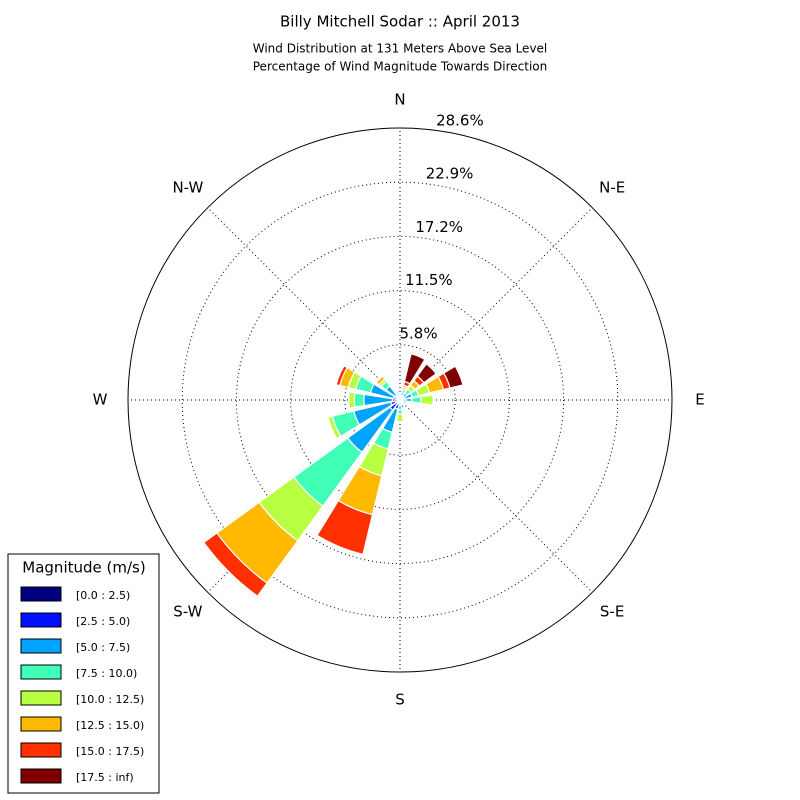 Image resolution: width=800 pixels, height=800 pixels. What do you see at coordinates (103, 621) in the screenshot?
I see `legend-label: [2.5 : 5.0)` at bounding box center [103, 621].